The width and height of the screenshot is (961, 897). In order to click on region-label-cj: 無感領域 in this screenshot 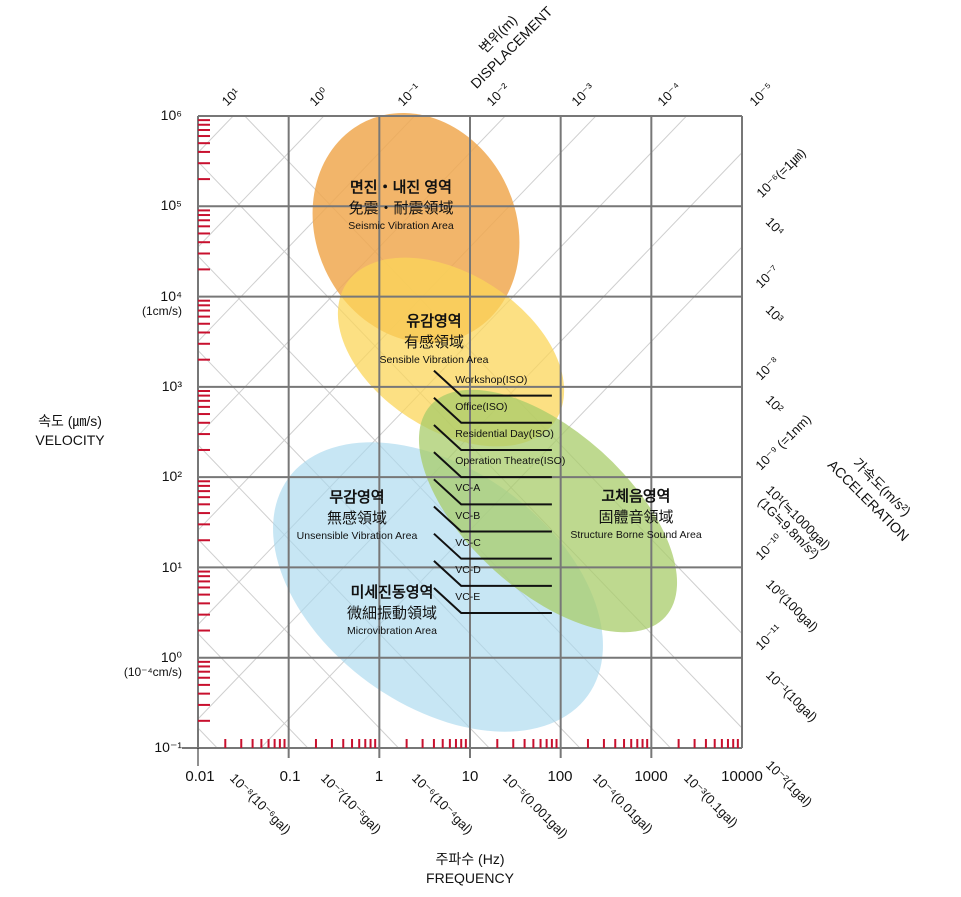, I will do `click(357, 518)`.